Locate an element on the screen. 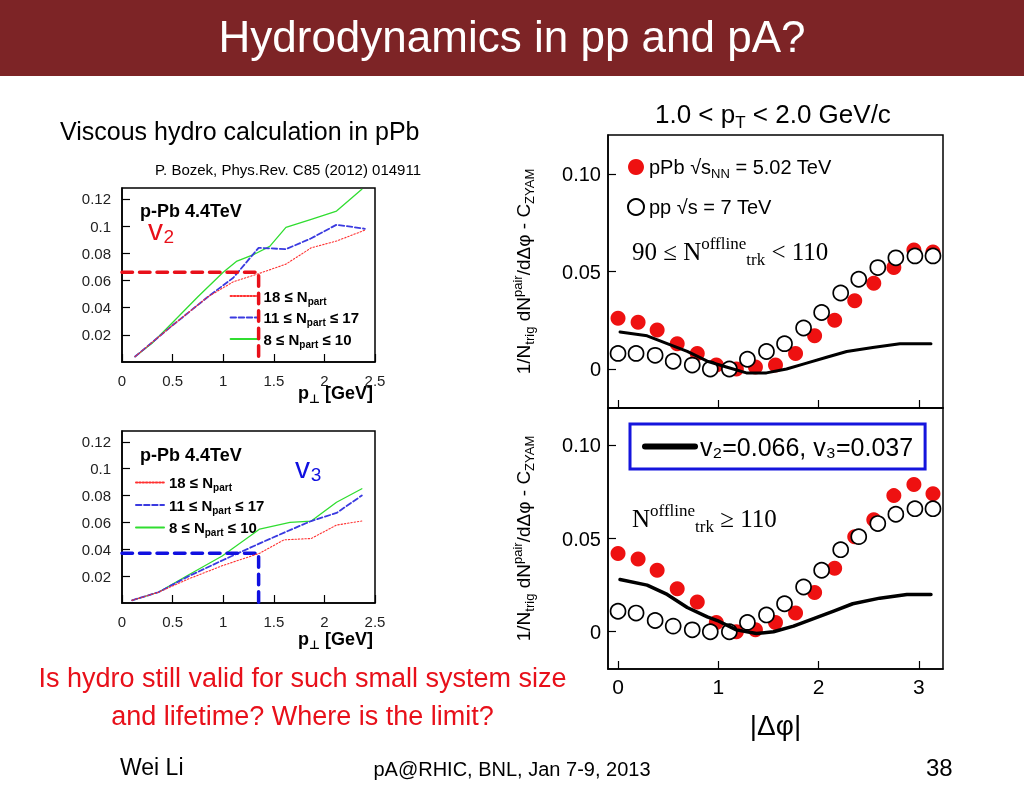 This screenshot has height=791, width=1024. annotation: v₃ is located at coordinates (309, 467).